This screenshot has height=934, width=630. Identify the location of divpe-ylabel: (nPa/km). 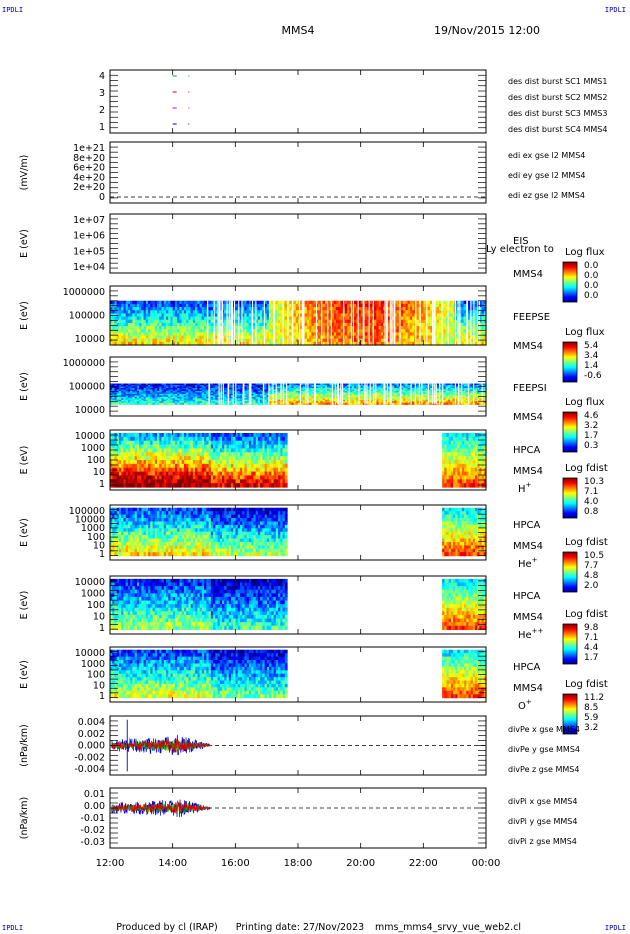
(24, 745).